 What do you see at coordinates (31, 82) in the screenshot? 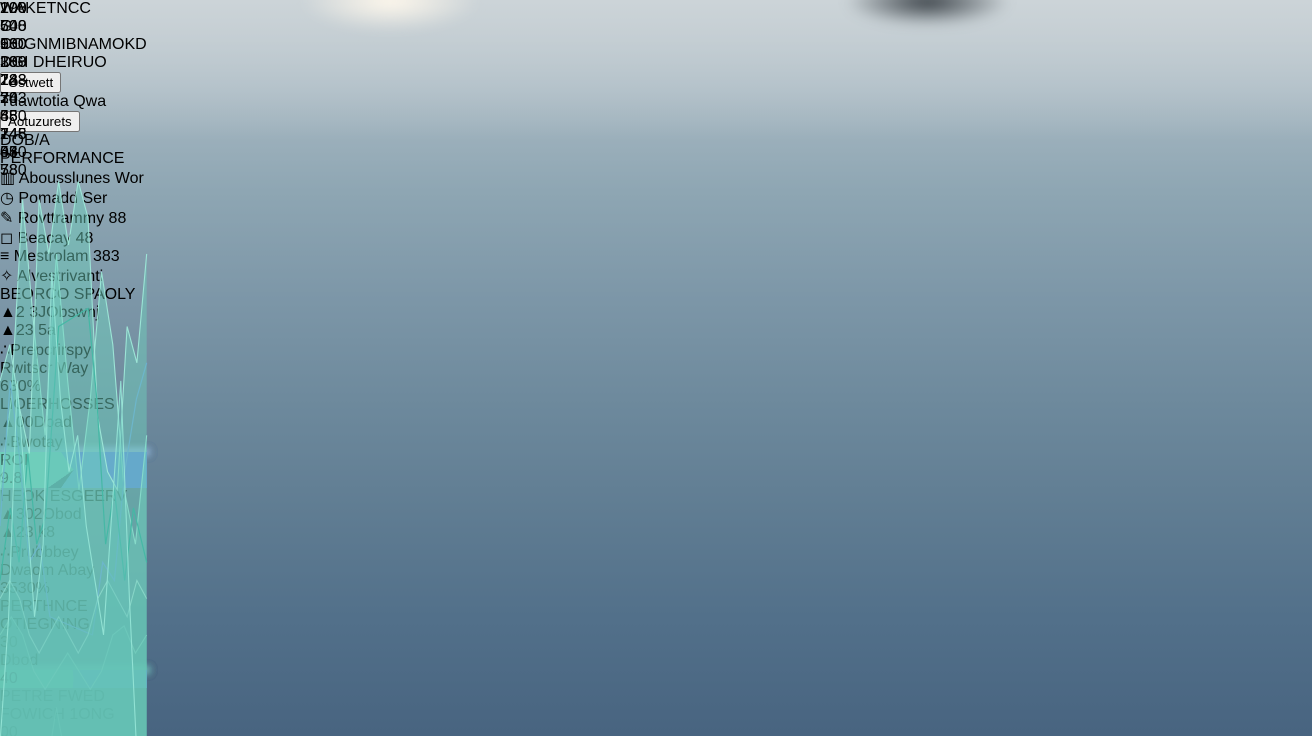
I see `action-button-1: Ostwett` at bounding box center [31, 82].